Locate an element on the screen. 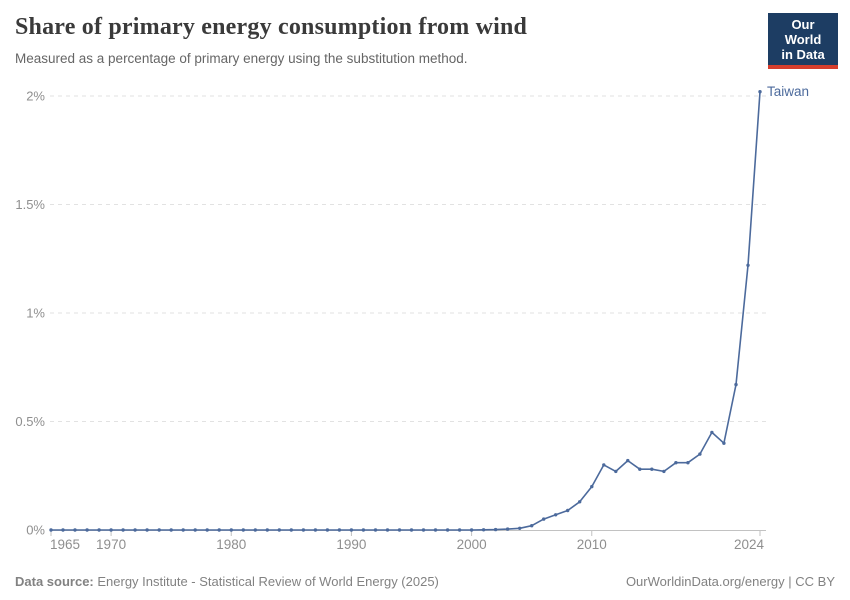 The image size is (850, 600). y-axis-tick-label: 1% is located at coordinates (35, 313).